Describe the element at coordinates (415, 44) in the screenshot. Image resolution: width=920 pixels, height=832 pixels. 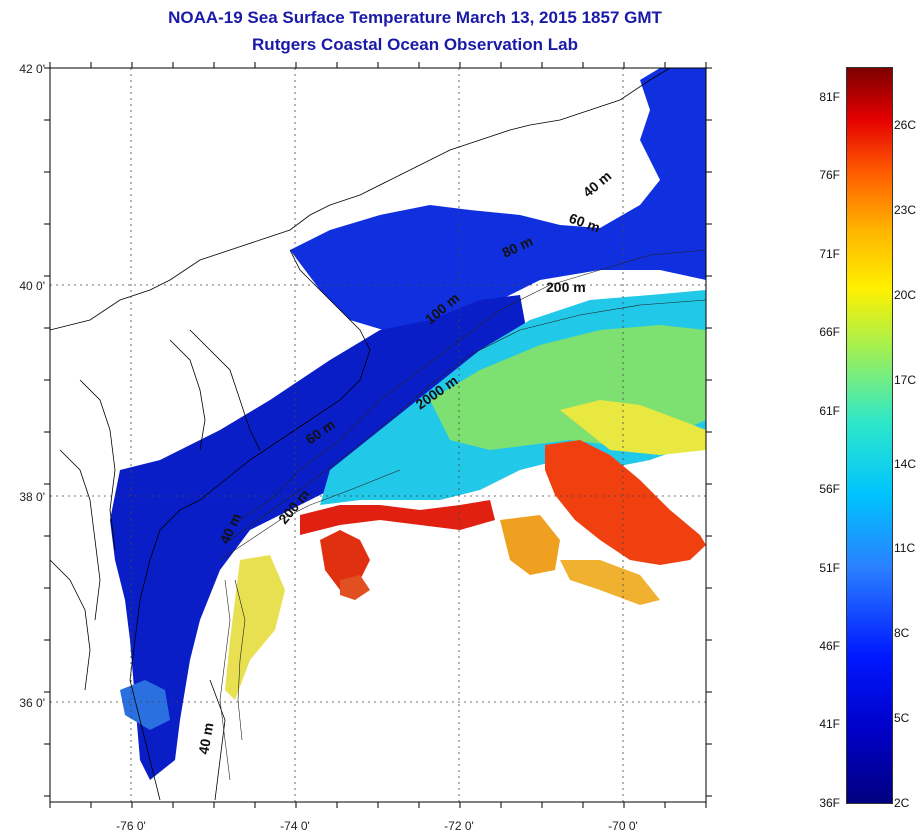
I see `map-subtitle: Rutgers Coastal Ocean Observation Lab` at that location.